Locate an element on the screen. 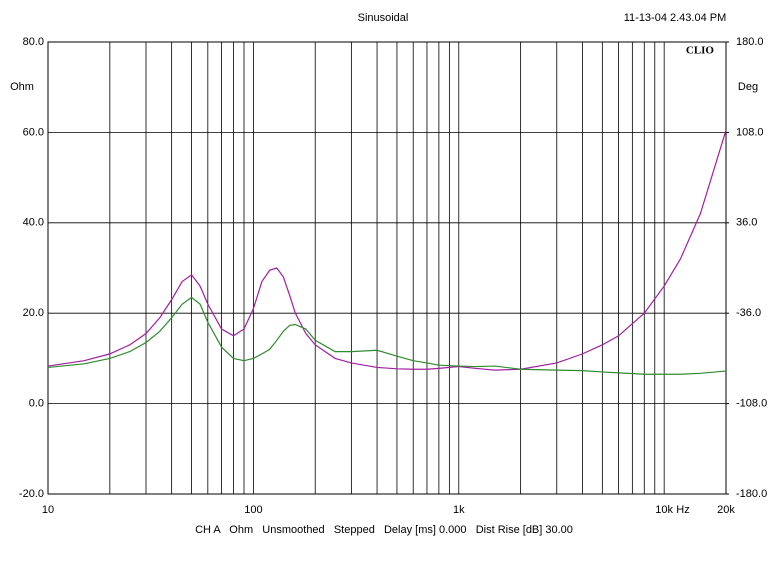  y2-tick-label: -108.0 is located at coordinates (751, 404).